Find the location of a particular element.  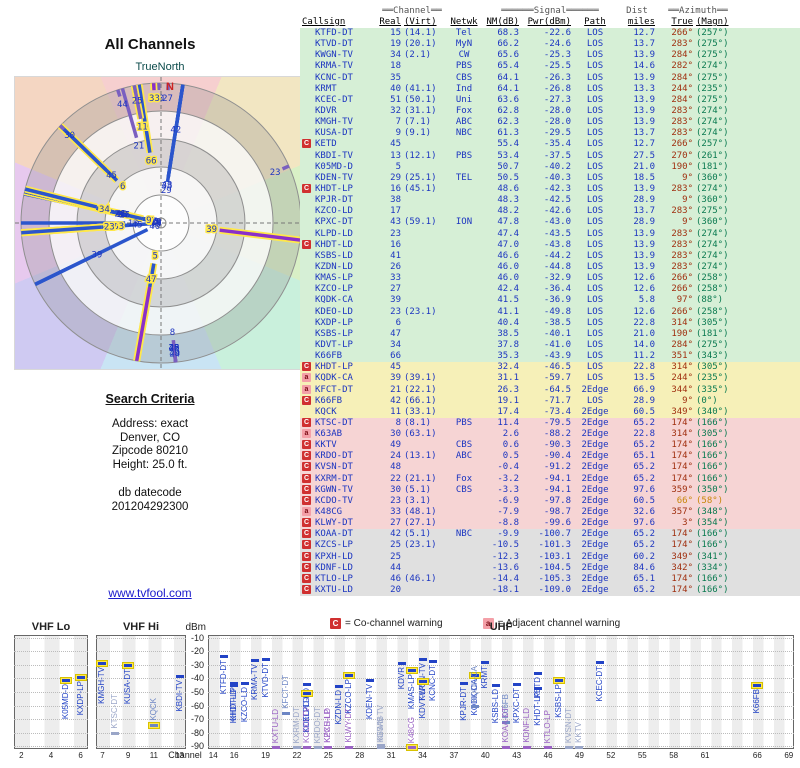

virtual-channel-cell: (46.1) is located at coordinates (420, 578).